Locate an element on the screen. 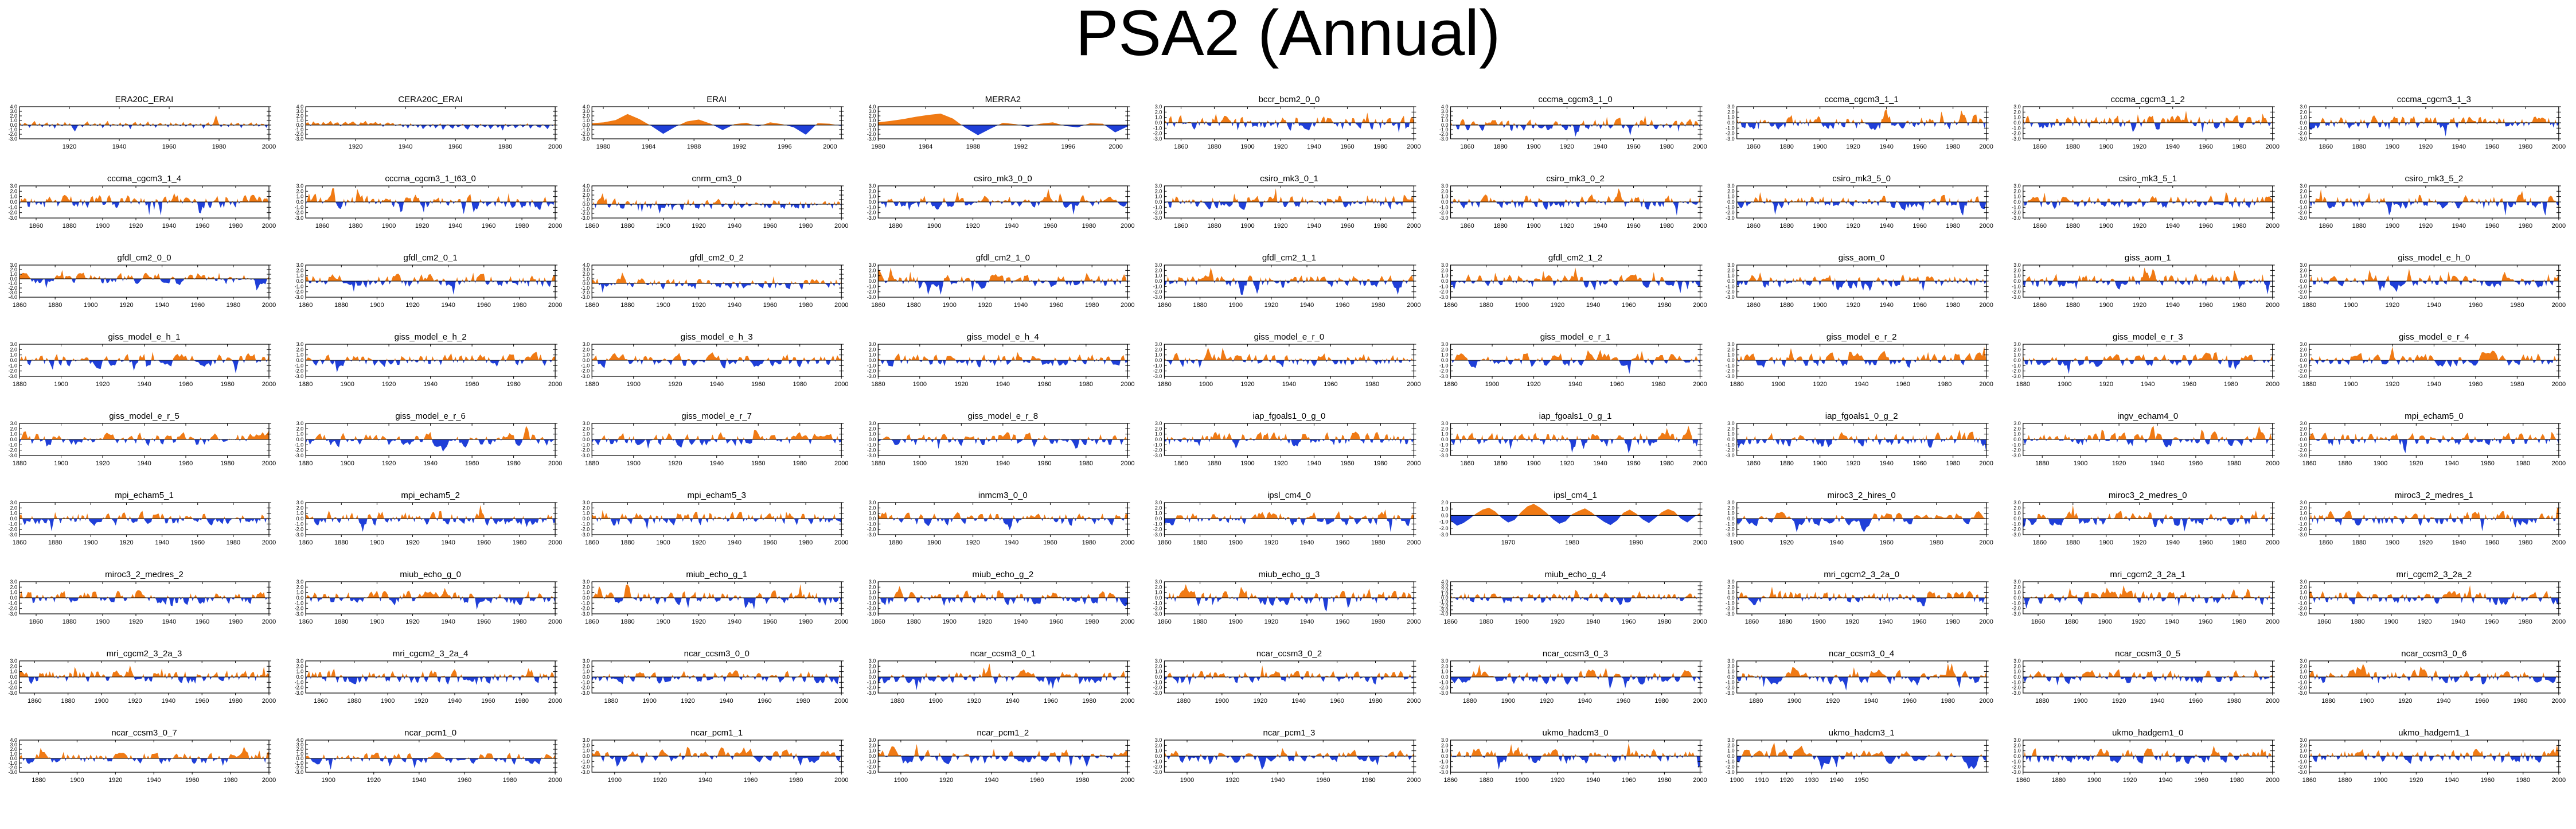 The height and width of the screenshot is (829, 2576). panel-title: ERAI is located at coordinates (717, 99).